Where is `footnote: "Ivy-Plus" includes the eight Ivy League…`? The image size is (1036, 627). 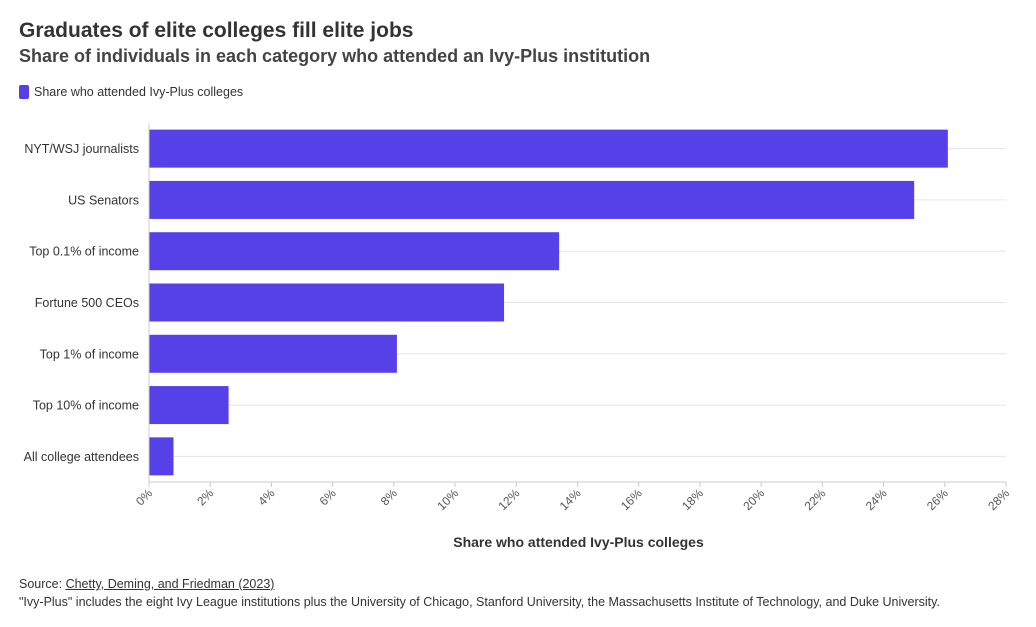
footnote: "Ivy-Plus" includes the eight Ivy League… is located at coordinates (479, 602).